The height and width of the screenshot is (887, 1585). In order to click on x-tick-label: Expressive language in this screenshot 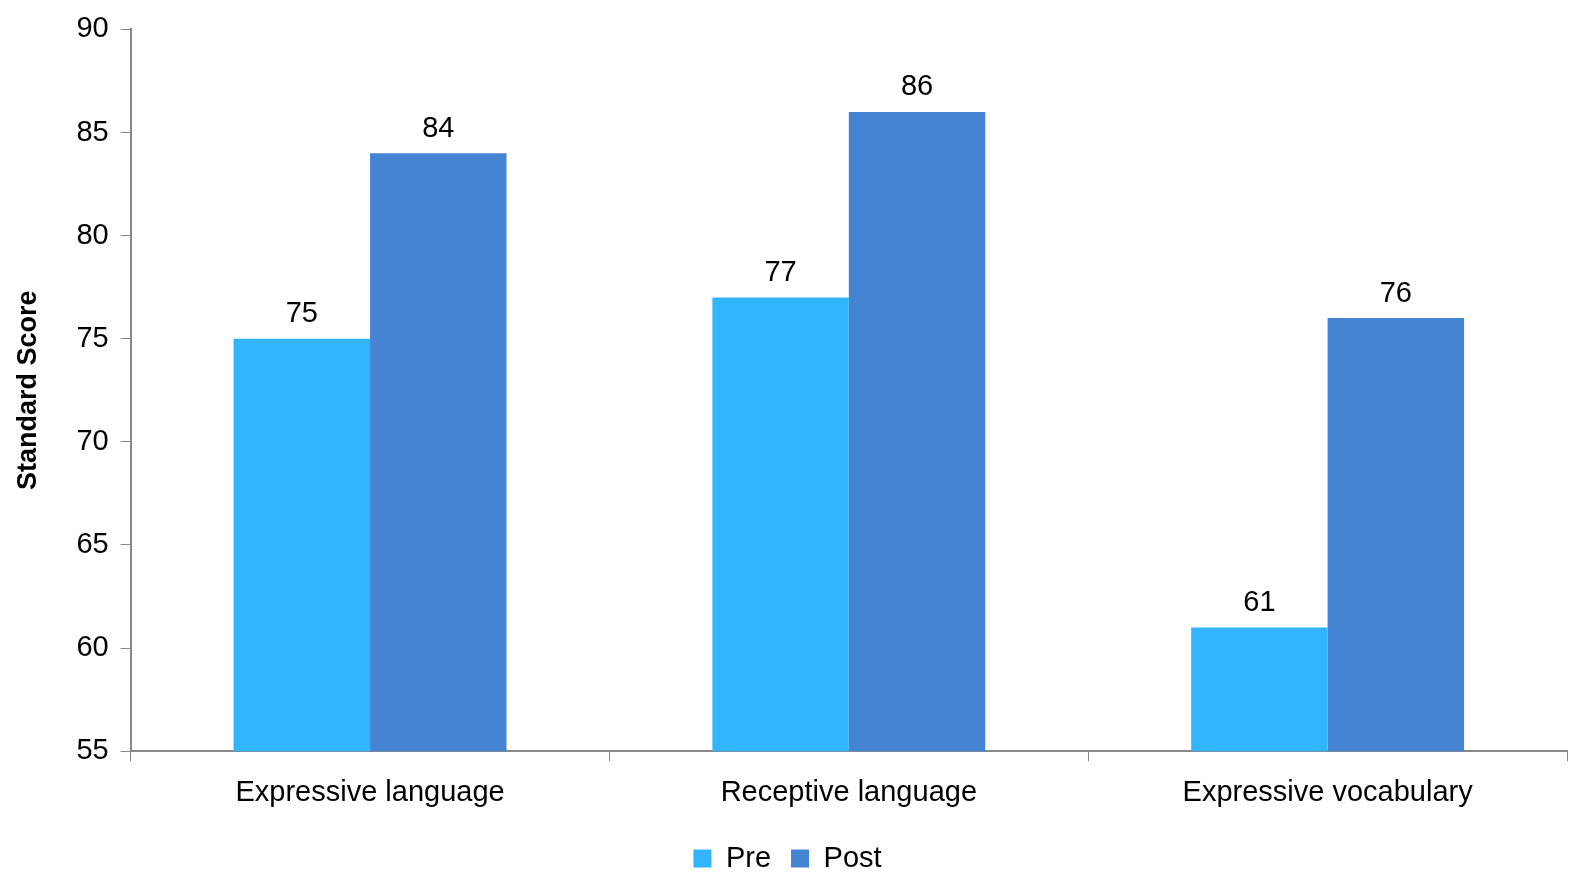, I will do `click(370, 790)`.